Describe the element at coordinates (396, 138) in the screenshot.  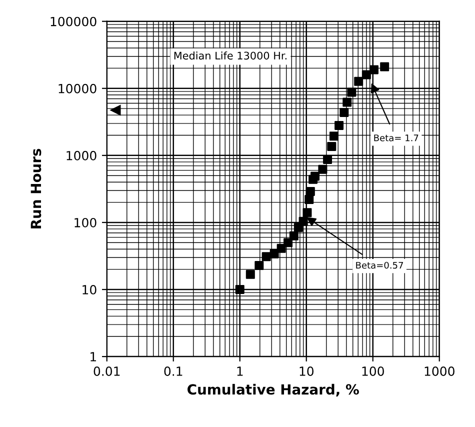
I see `annotation: Beta= 1.7` at that location.